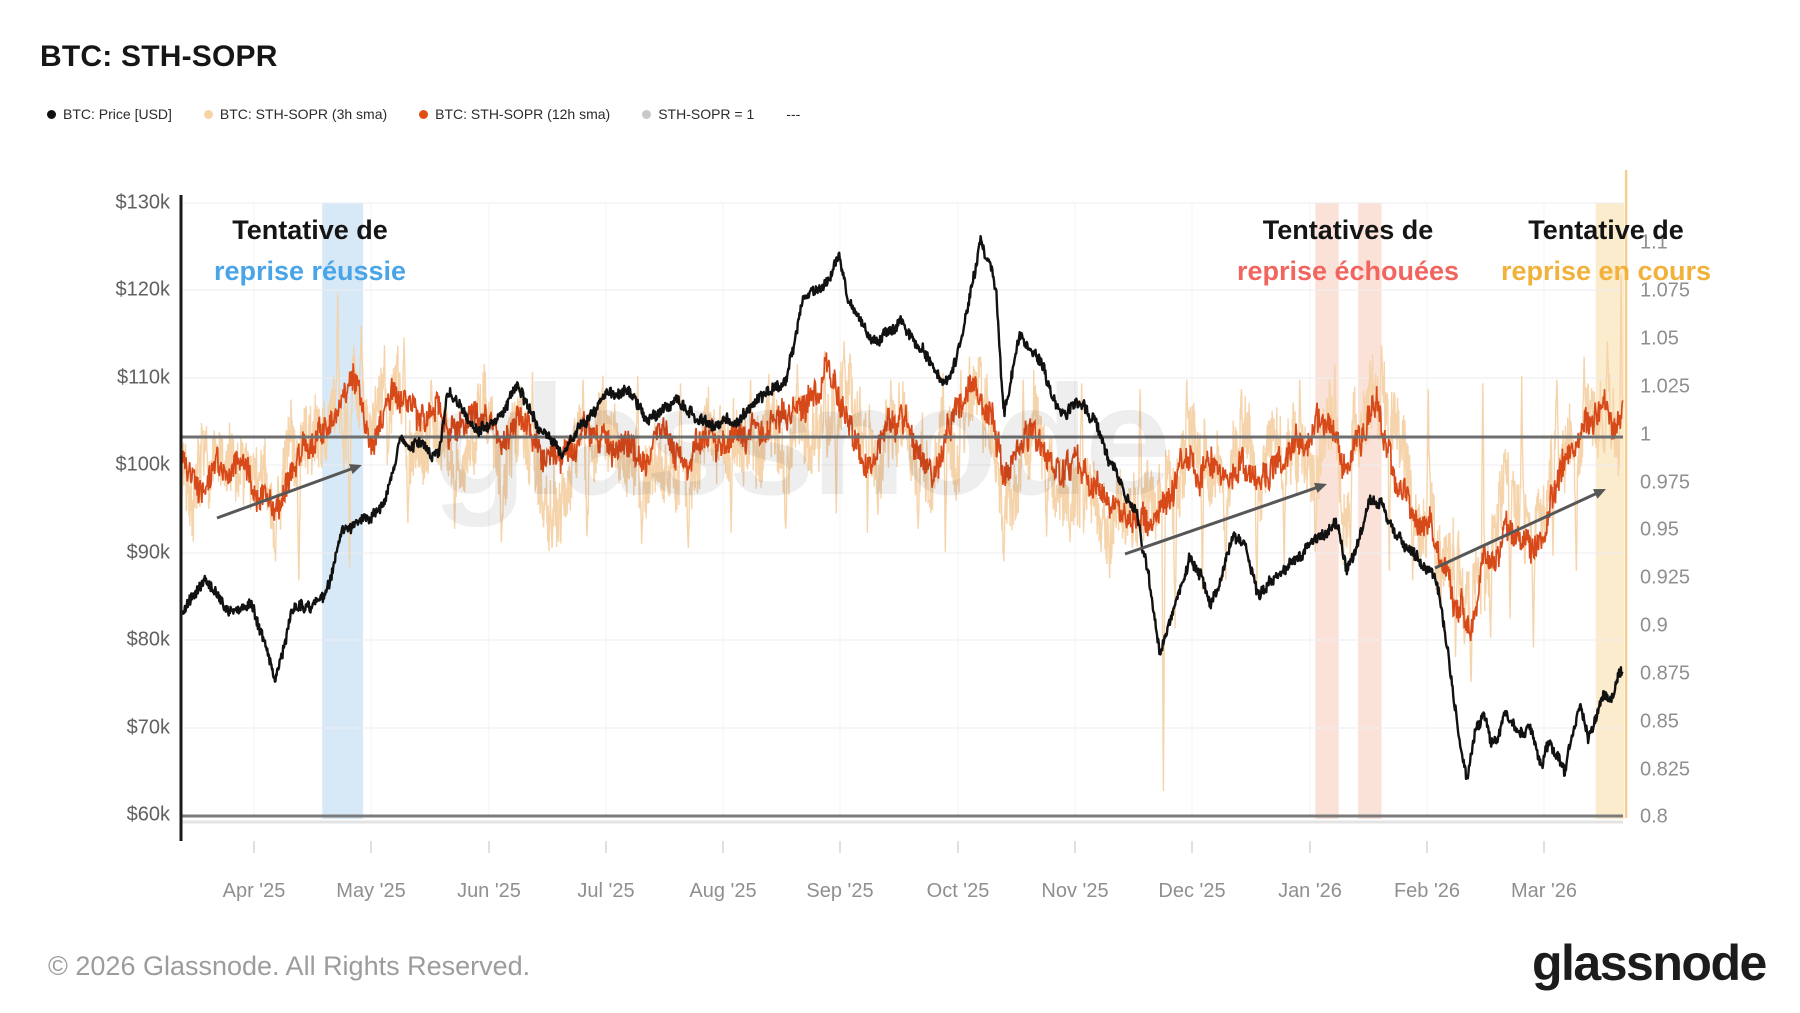 The image size is (1800, 1013). I want to click on right-axis-tick: 1.05, so click(1659, 338).